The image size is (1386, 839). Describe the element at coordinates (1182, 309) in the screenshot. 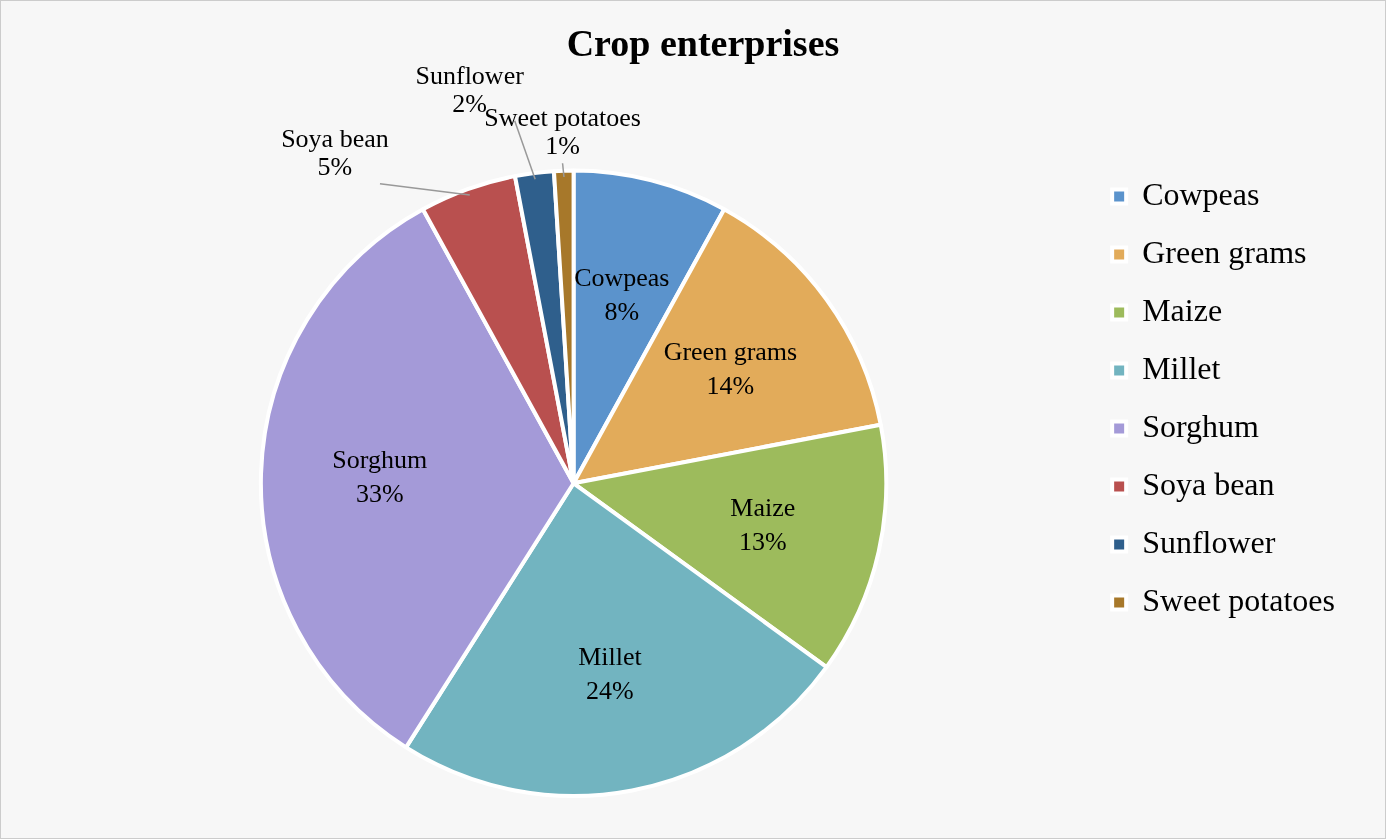

I see `legend-label: Maize` at that location.